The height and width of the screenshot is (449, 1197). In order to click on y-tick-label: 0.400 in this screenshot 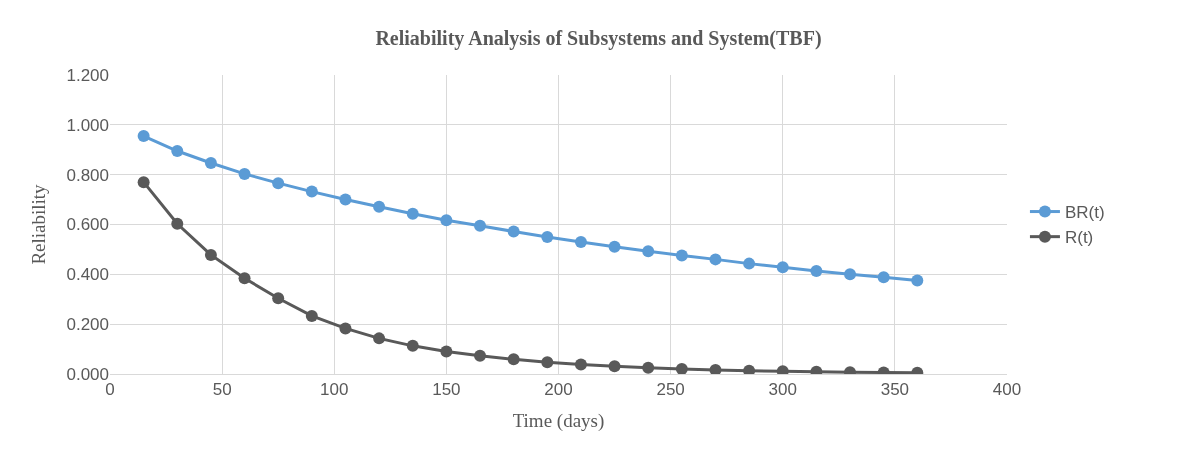, I will do `click(87, 275)`.